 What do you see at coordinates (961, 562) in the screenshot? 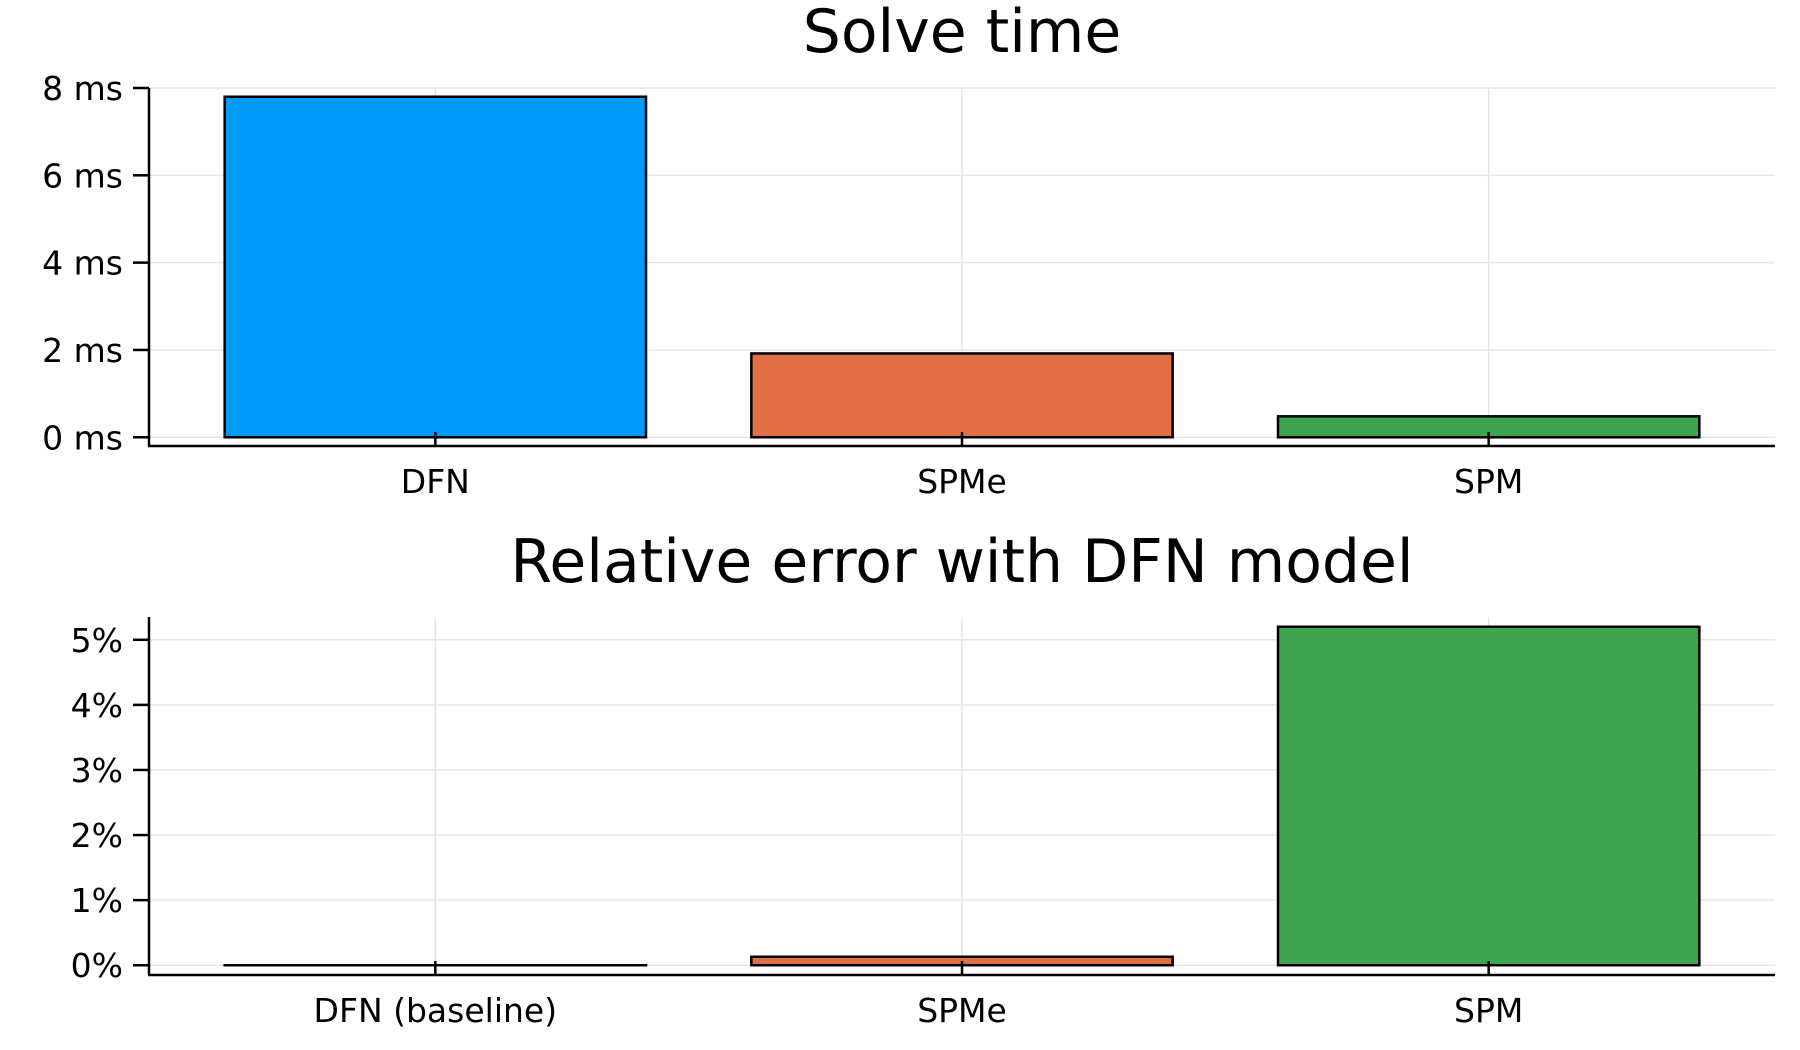
I see `chart-title: Relative error with DFN model` at bounding box center [961, 562].